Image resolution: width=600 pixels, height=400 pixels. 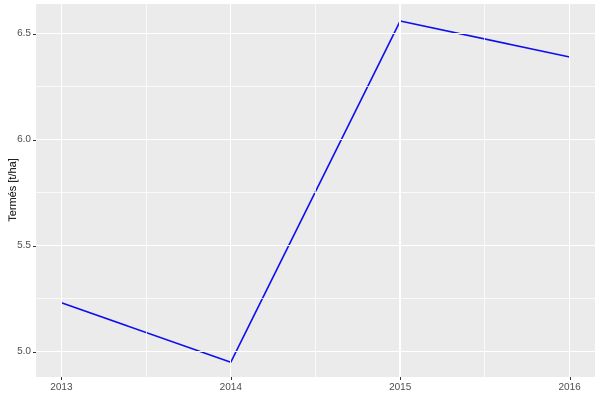 What do you see at coordinates (13, 190) in the screenshot?
I see `y-axis-title: Termés [t/ha]` at bounding box center [13, 190].